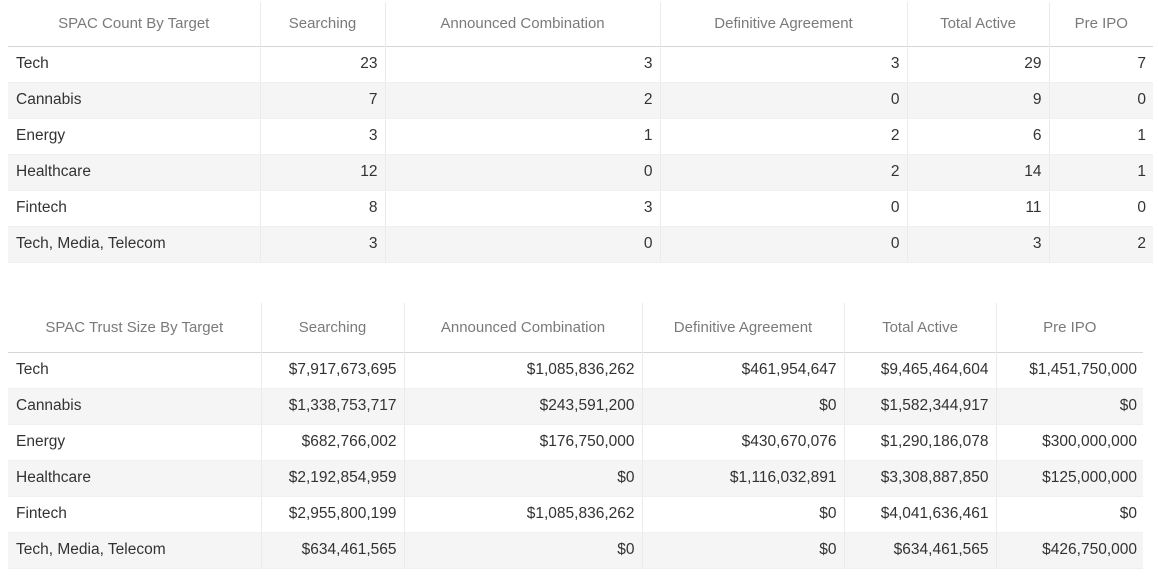 This screenshot has width=1158, height=588. I want to click on announced-combination-cell: $176,750,000, so click(522, 442).